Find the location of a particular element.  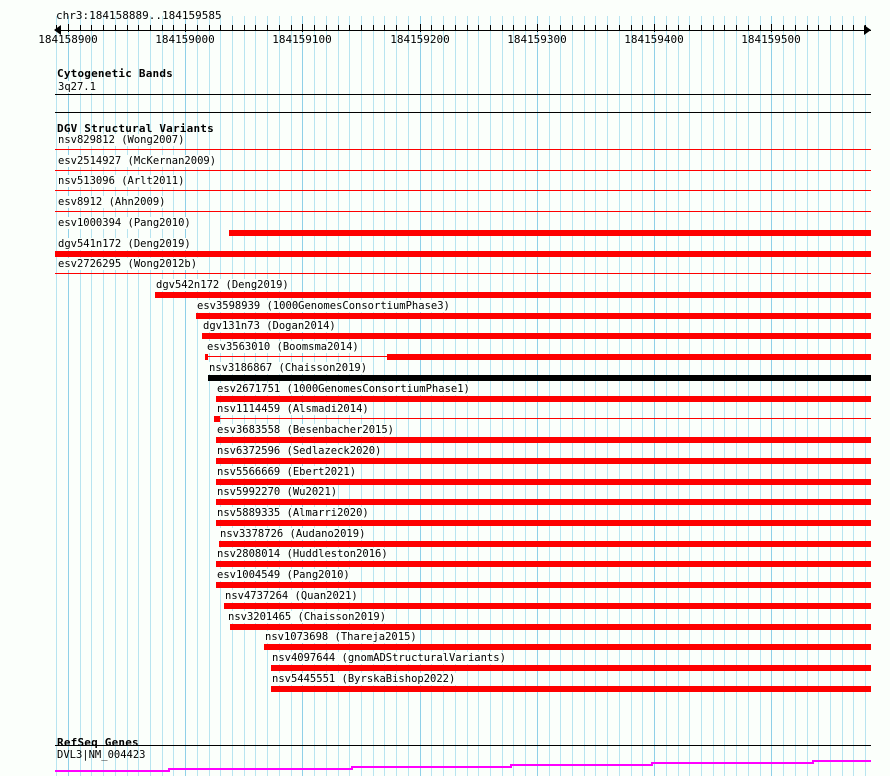

dgv-track-label: nsv3201465 (Chaisson2019) is located at coordinates (307, 617).